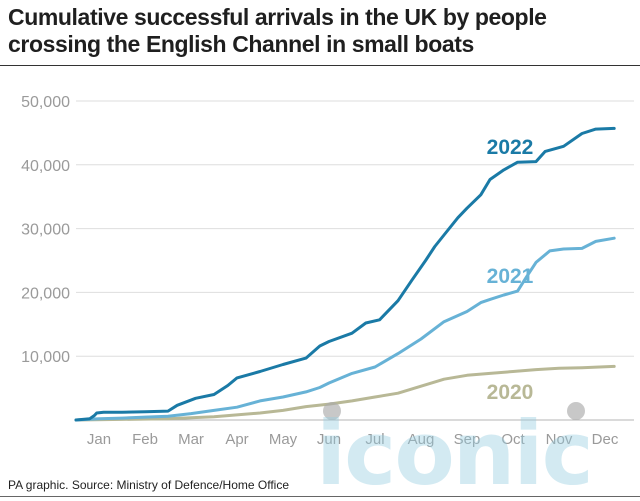 The height and width of the screenshot is (501, 640). What do you see at coordinates (320, 65) in the screenshot?
I see `title-divider` at bounding box center [320, 65].